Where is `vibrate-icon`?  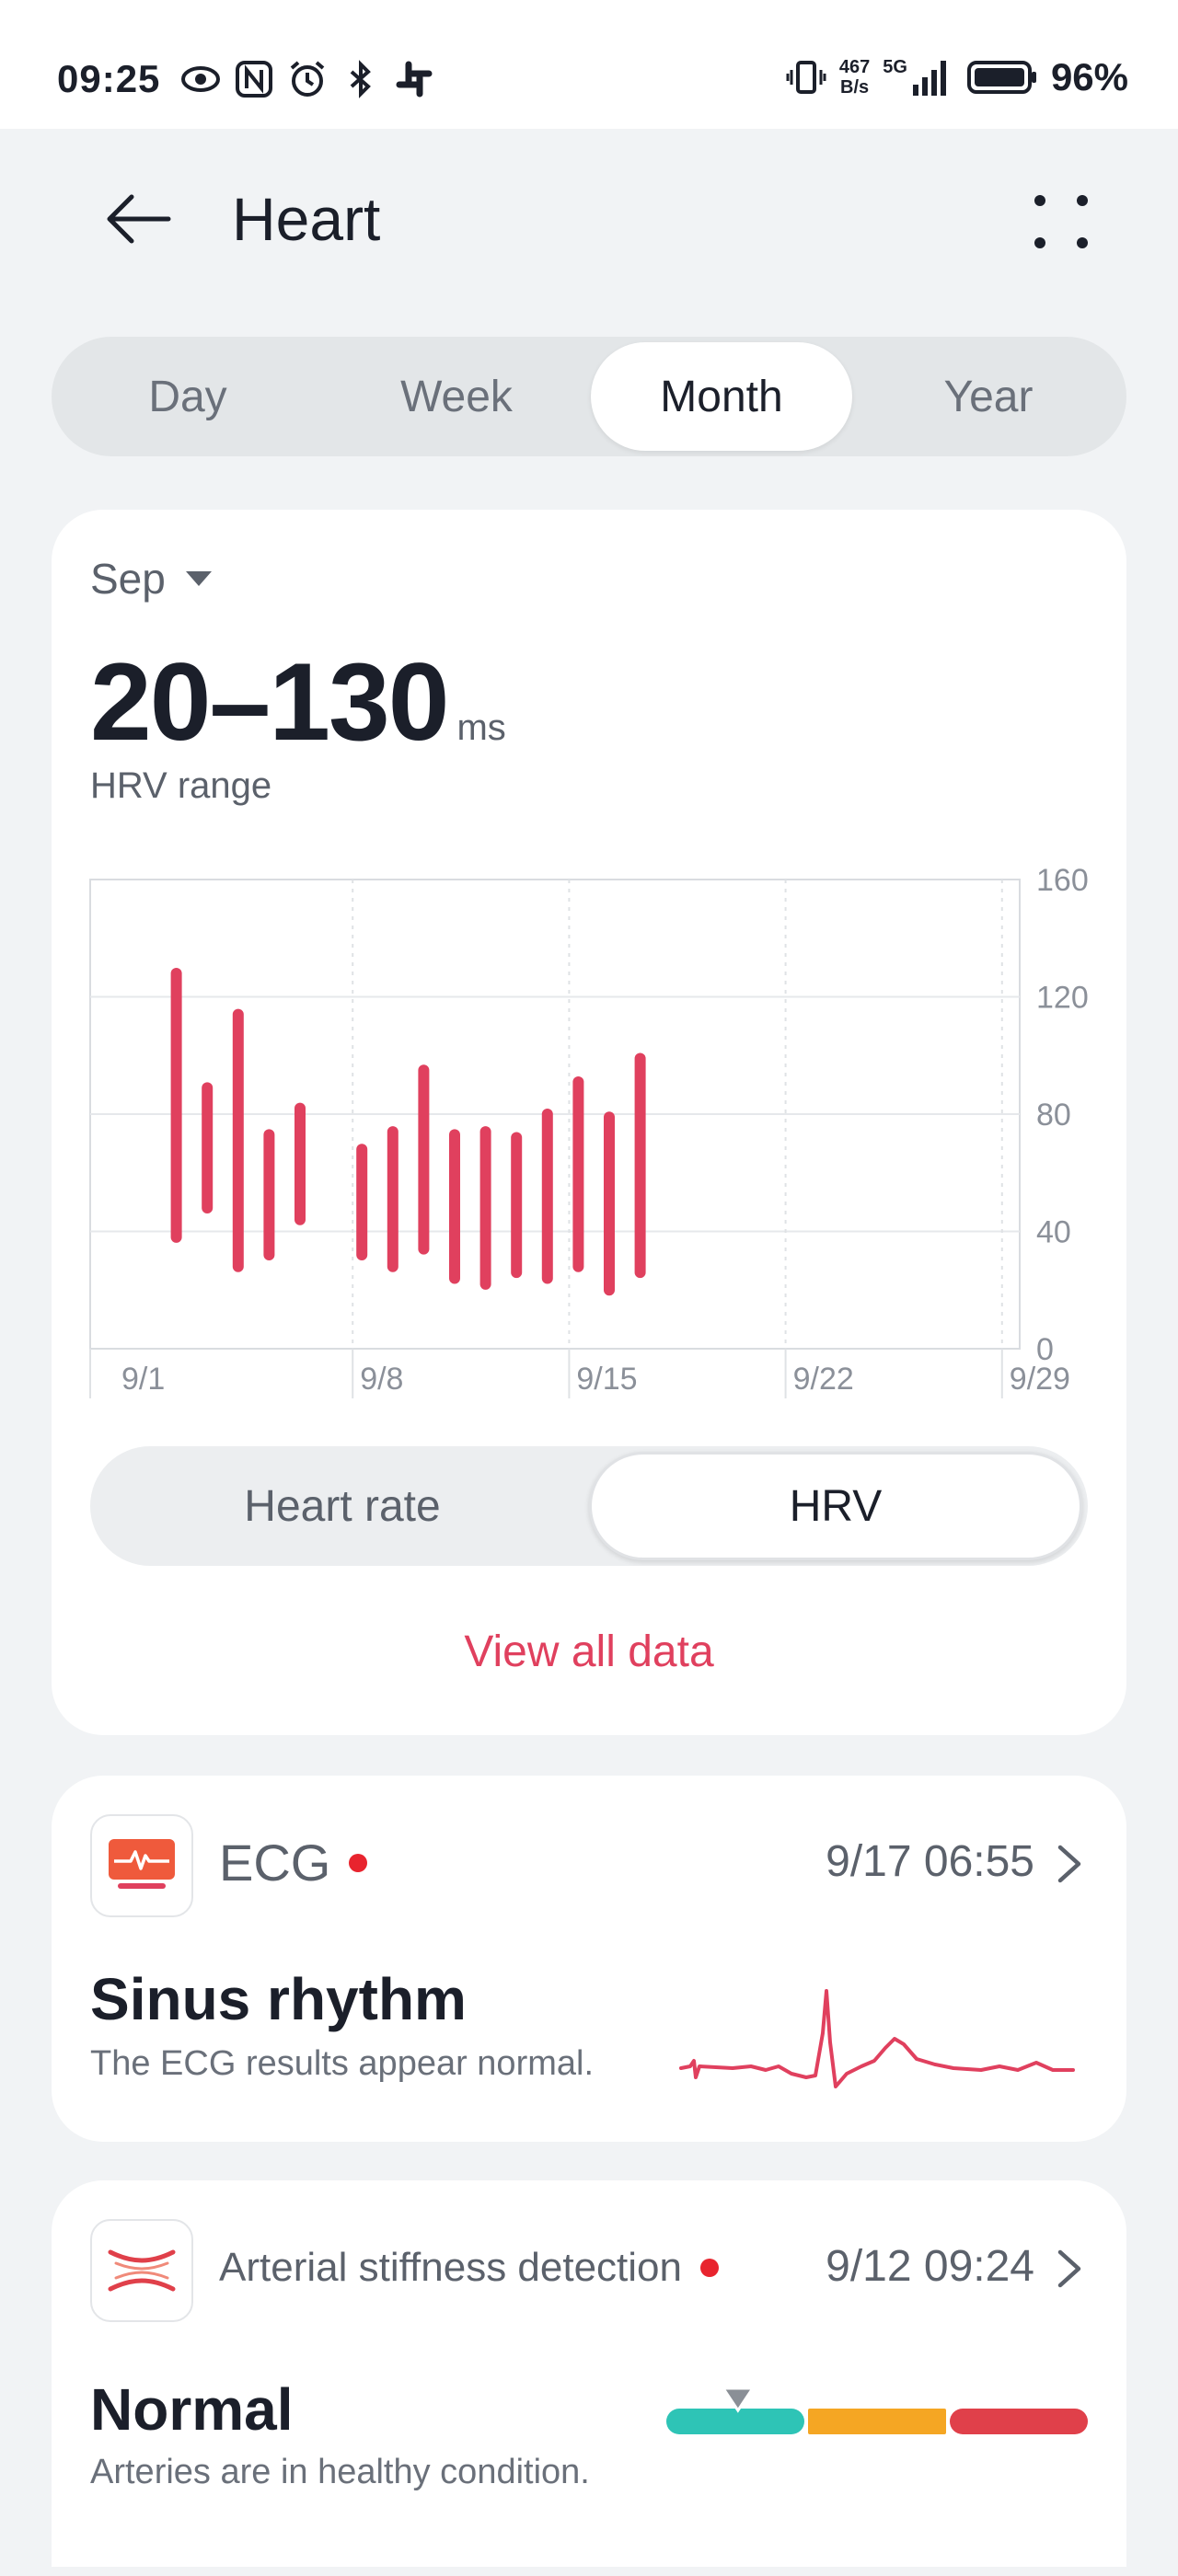 vibrate-icon is located at coordinates (806, 77).